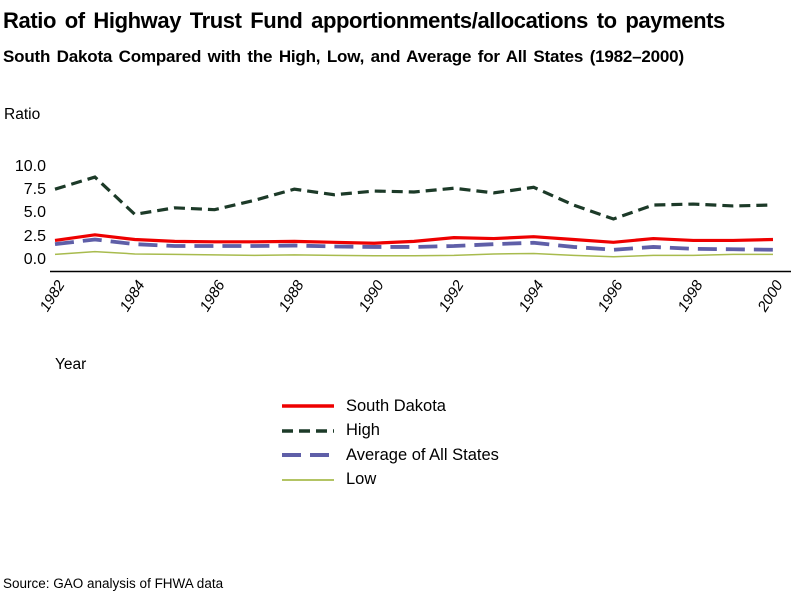 This screenshot has width=800, height=600. What do you see at coordinates (308, 406) in the screenshot?
I see `legend-swatch-south-dakota-line` at bounding box center [308, 406].